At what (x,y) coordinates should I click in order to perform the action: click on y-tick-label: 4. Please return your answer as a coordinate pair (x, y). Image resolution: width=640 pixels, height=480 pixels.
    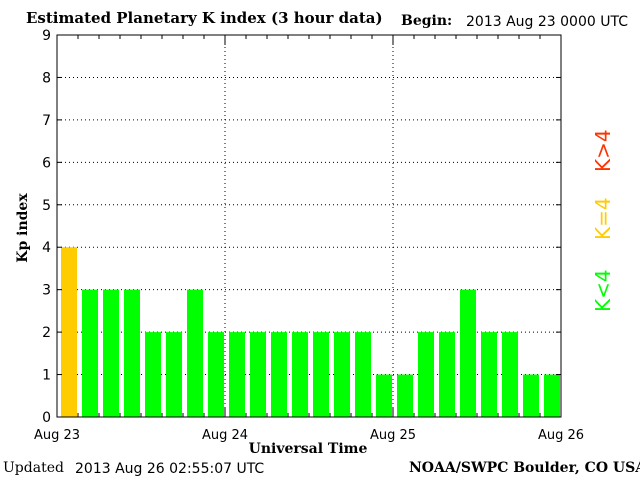
    Looking at the image, I should click on (46, 248).